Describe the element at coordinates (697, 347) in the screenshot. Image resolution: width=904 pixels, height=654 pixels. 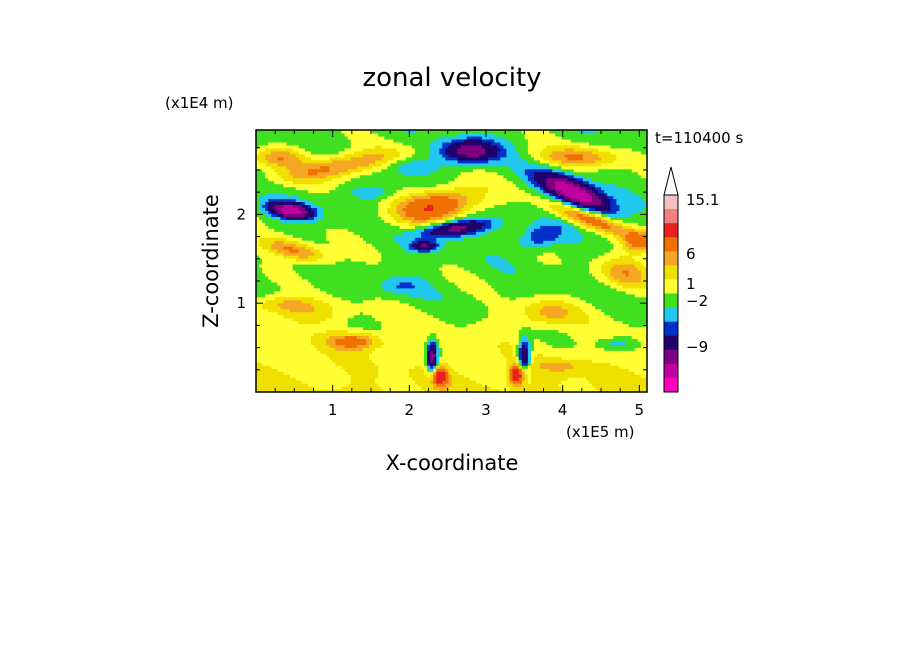
I see `colorbar-label: −9` at that location.